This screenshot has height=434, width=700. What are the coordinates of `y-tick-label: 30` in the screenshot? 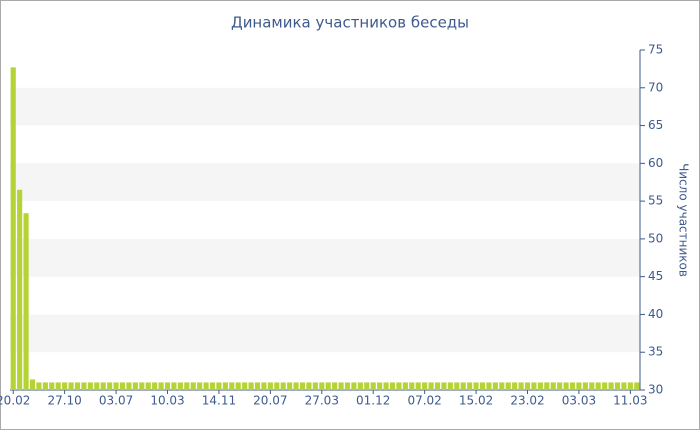 It's located at (655, 390).